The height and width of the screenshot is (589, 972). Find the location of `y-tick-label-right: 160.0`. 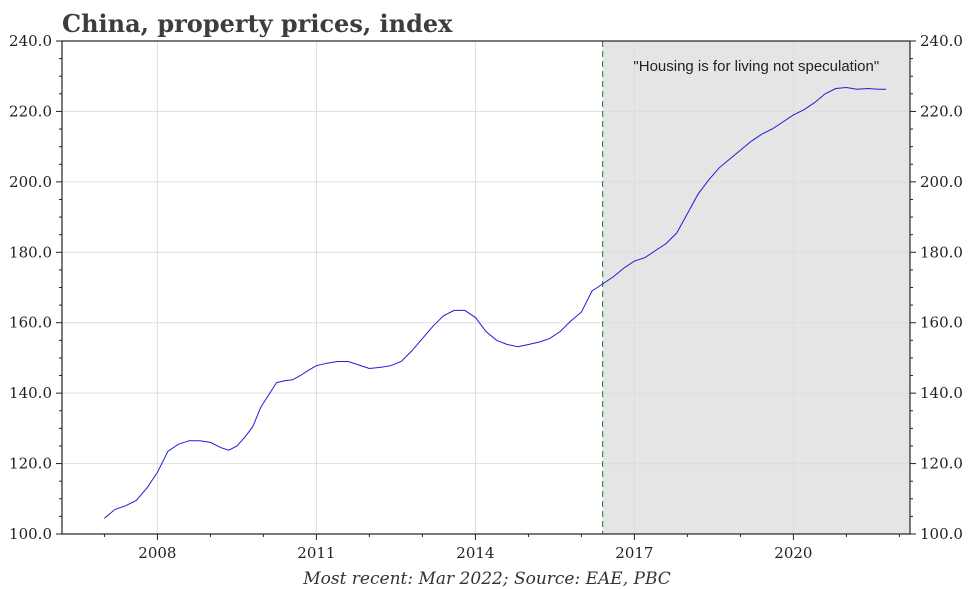

y-tick-label-right: 160.0 is located at coordinates (941, 323).